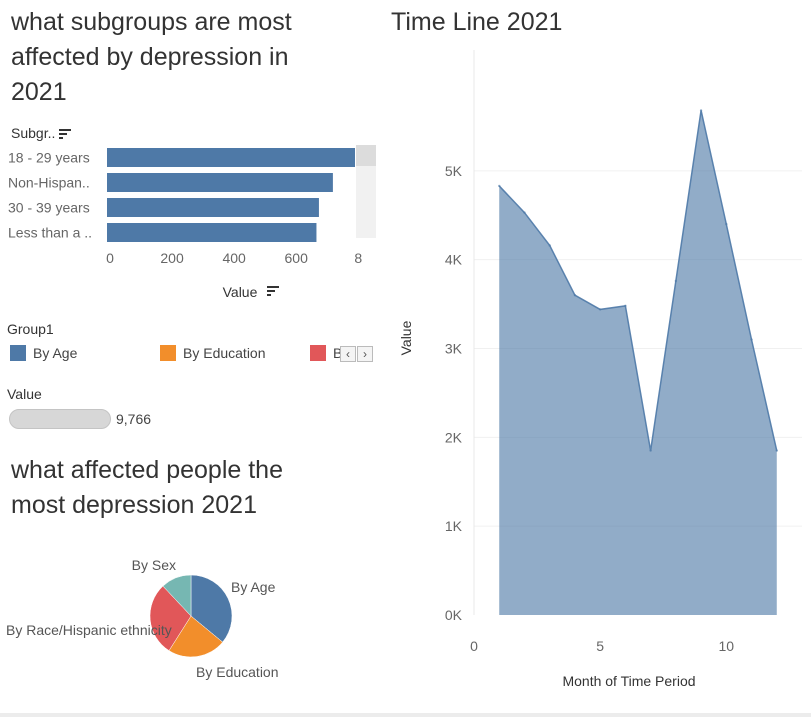 The width and height of the screenshot is (811, 717). What do you see at coordinates (147, 470) in the screenshot?
I see `pie-title-line-1: what affected people the` at bounding box center [147, 470].